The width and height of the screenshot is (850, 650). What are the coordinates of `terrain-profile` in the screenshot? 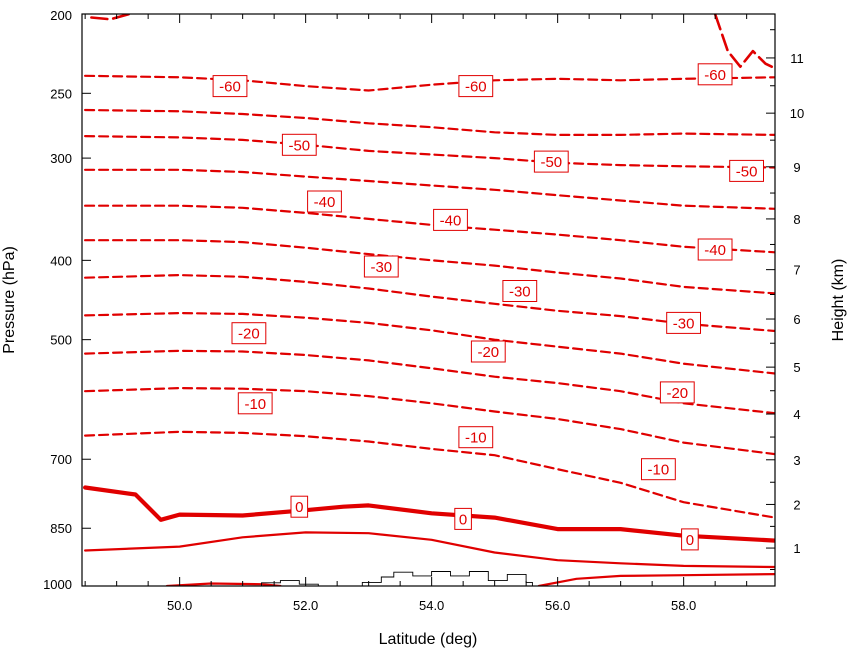 It's located at (397, 579).